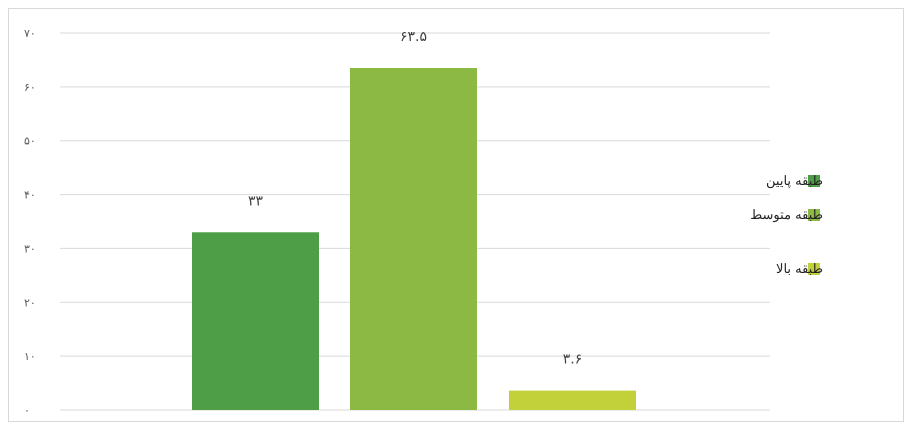  What do you see at coordinates (30, 141) in the screenshot?
I see `y-tick-label: ۵۰` at bounding box center [30, 141].